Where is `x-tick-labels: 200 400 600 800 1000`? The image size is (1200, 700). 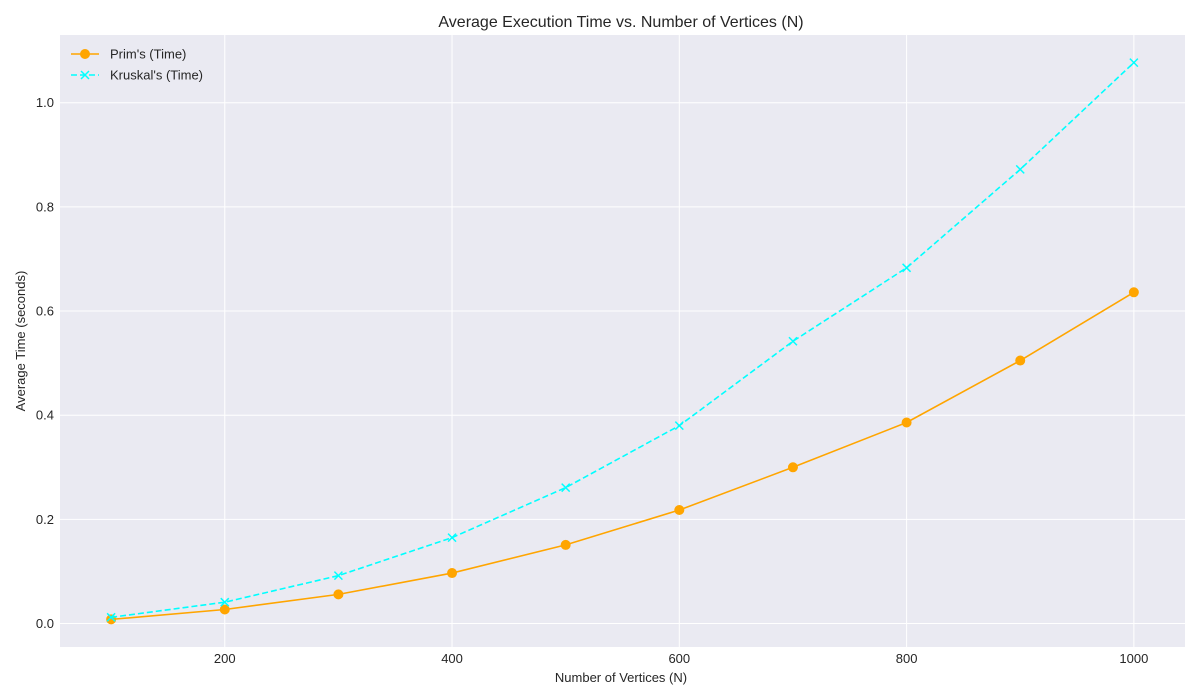
x-tick-labels: 200 400 600 800 1000 is located at coordinates (681, 658).